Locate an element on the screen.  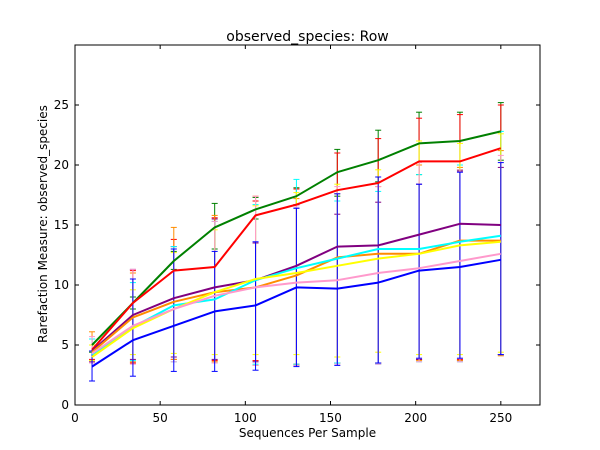
y-tick-label-0: 0 is located at coordinates (65, 405).